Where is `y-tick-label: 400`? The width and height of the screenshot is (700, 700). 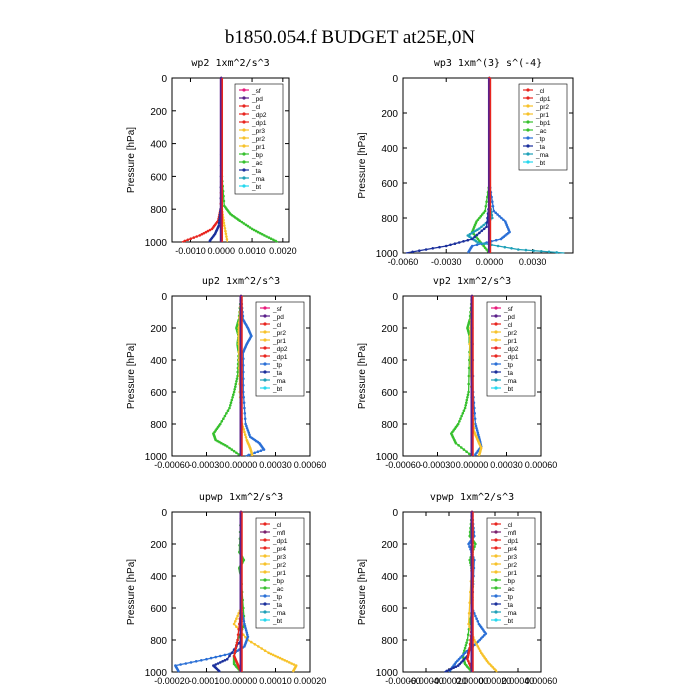 y-tick-label: 400 is located at coordinates (389, 149).